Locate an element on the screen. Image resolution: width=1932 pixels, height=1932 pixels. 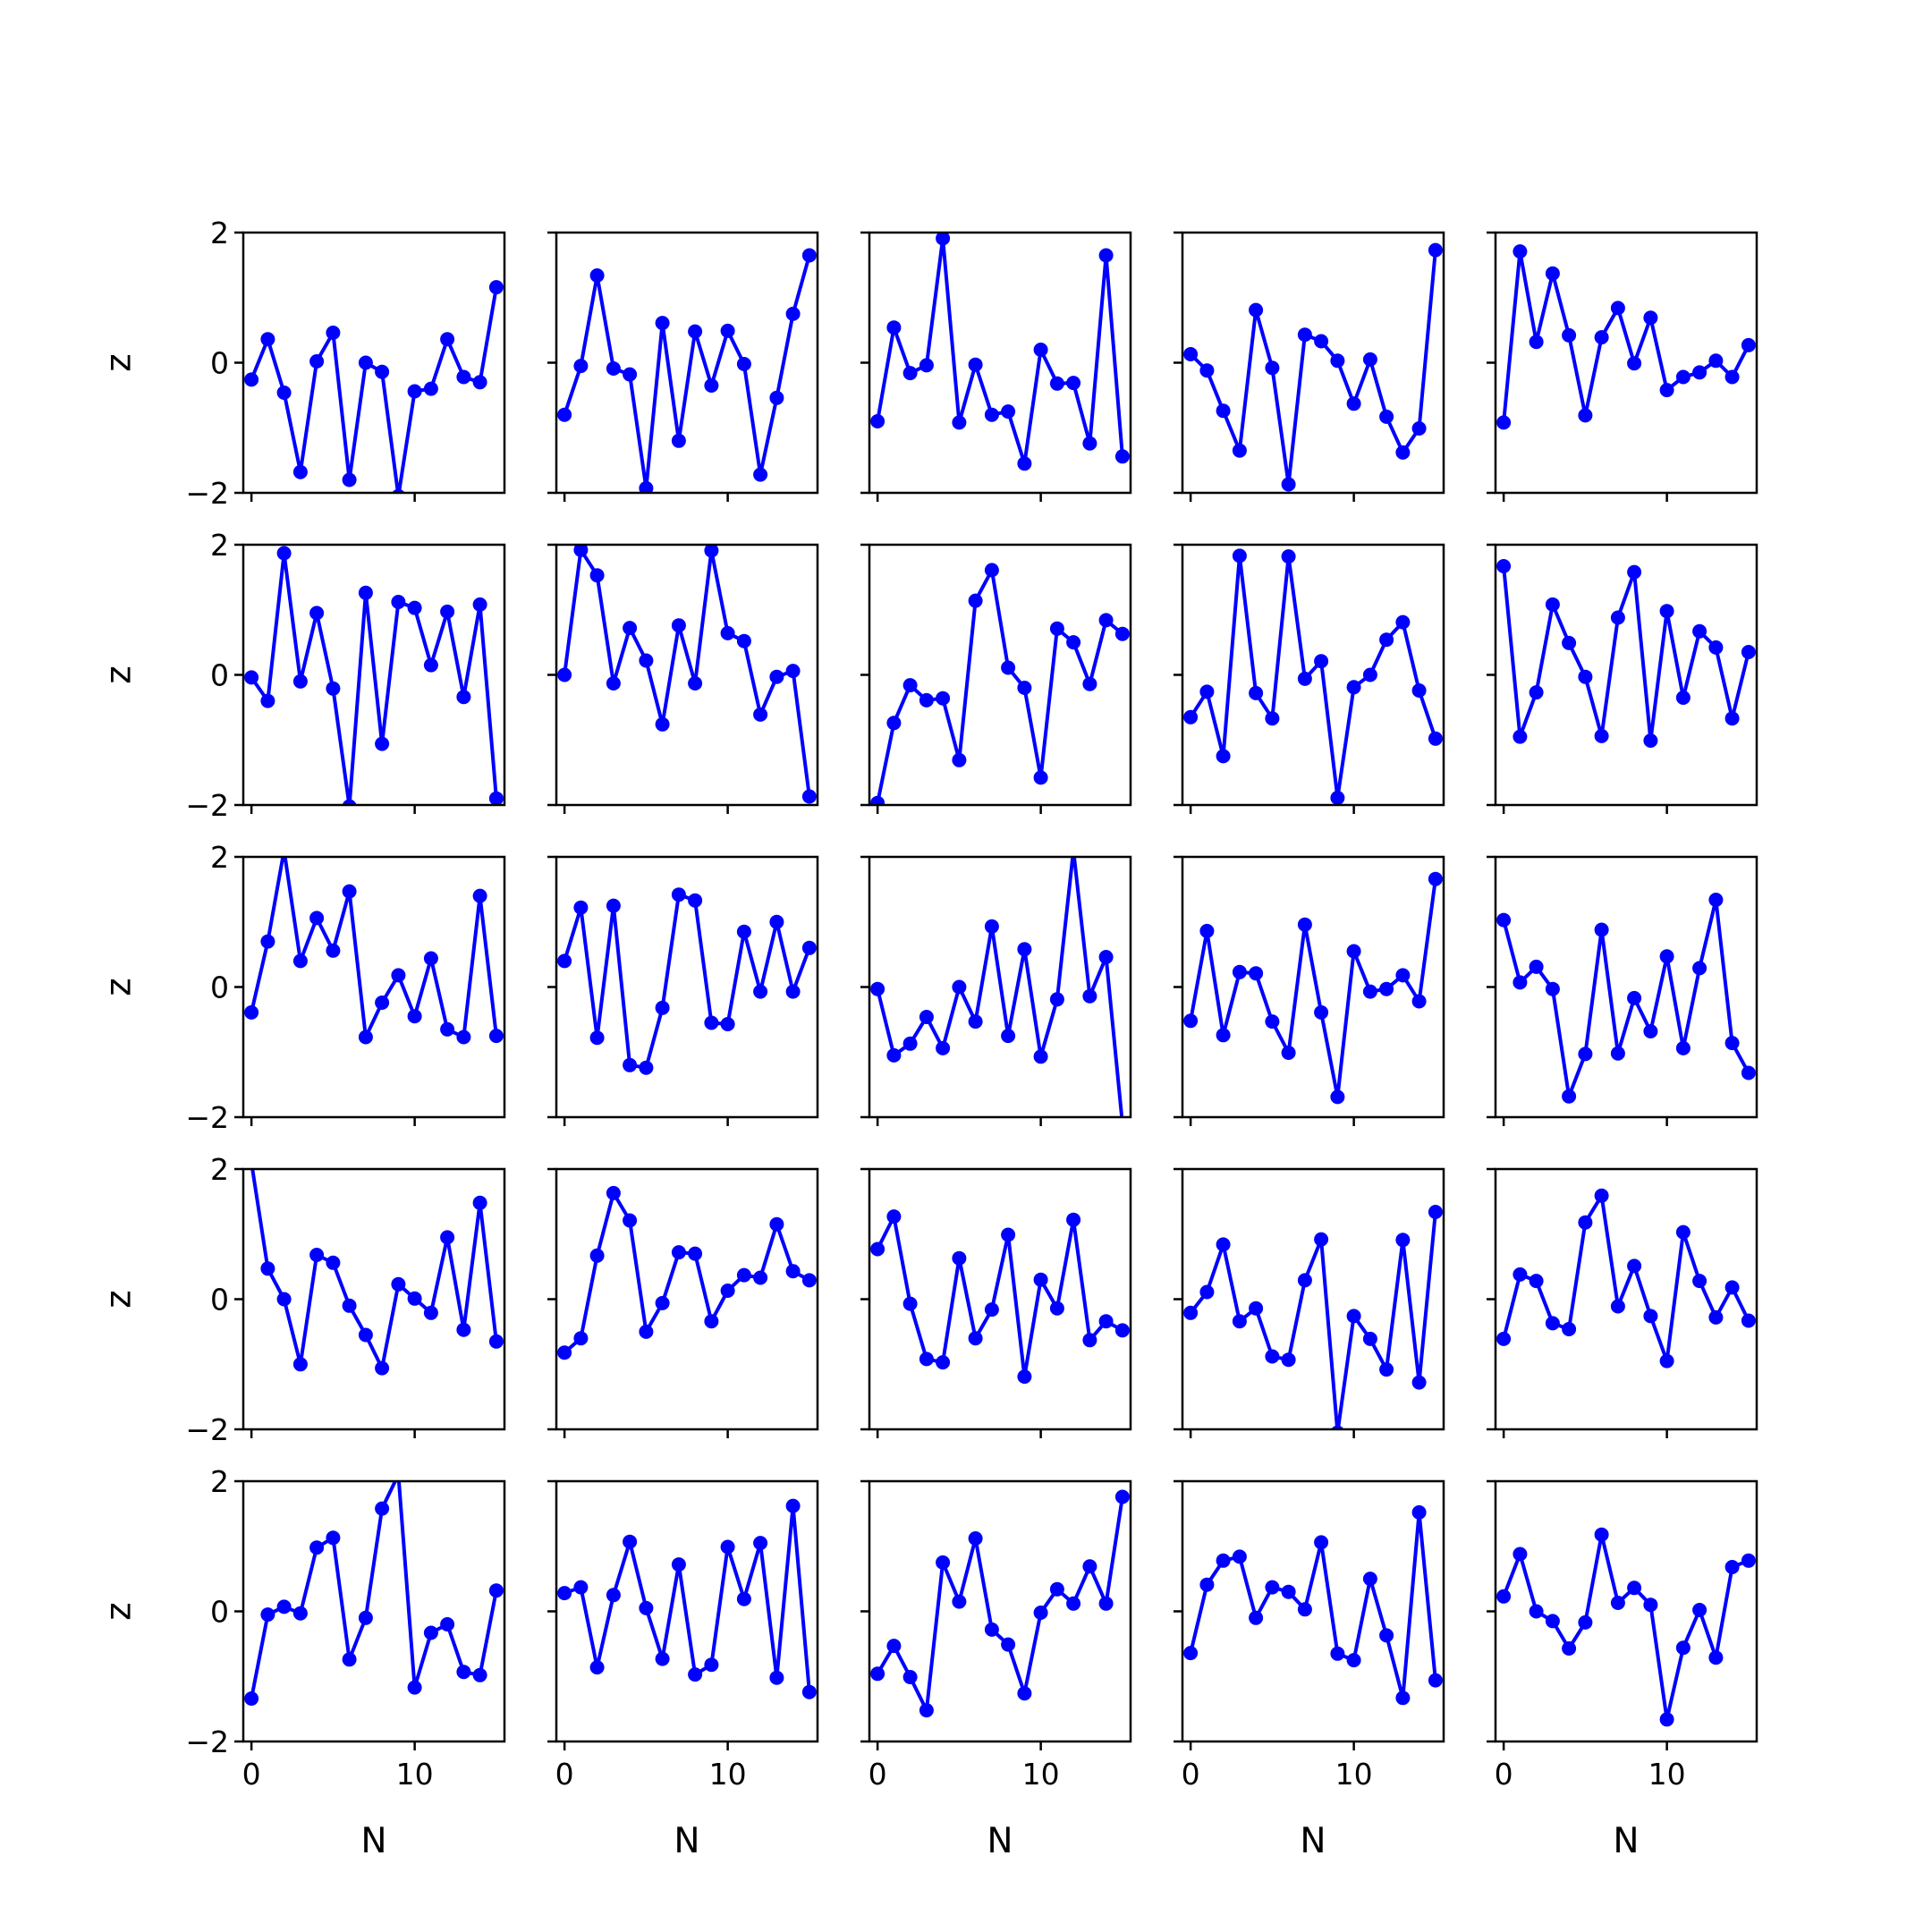
y-tick-label: −2 is located at coordinates (207, 493).